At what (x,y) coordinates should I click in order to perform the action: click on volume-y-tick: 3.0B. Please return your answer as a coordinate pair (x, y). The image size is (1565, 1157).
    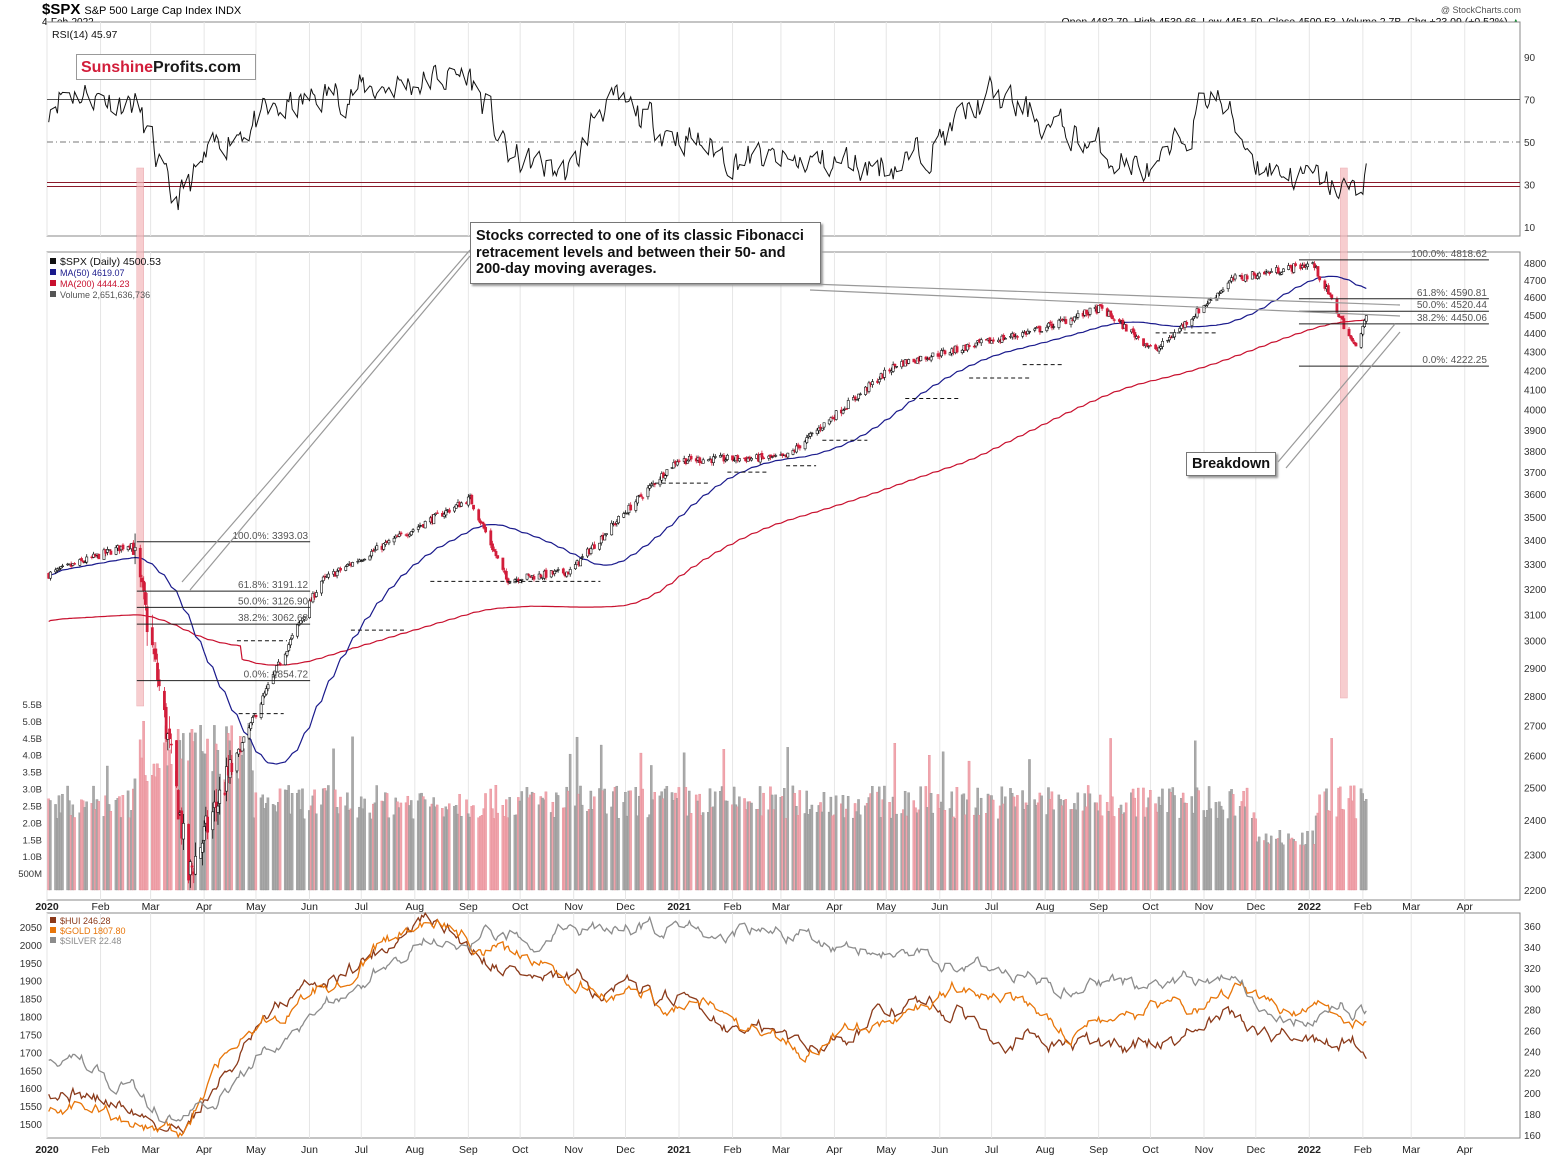
    Looking at the image, I should click on (32, 790).